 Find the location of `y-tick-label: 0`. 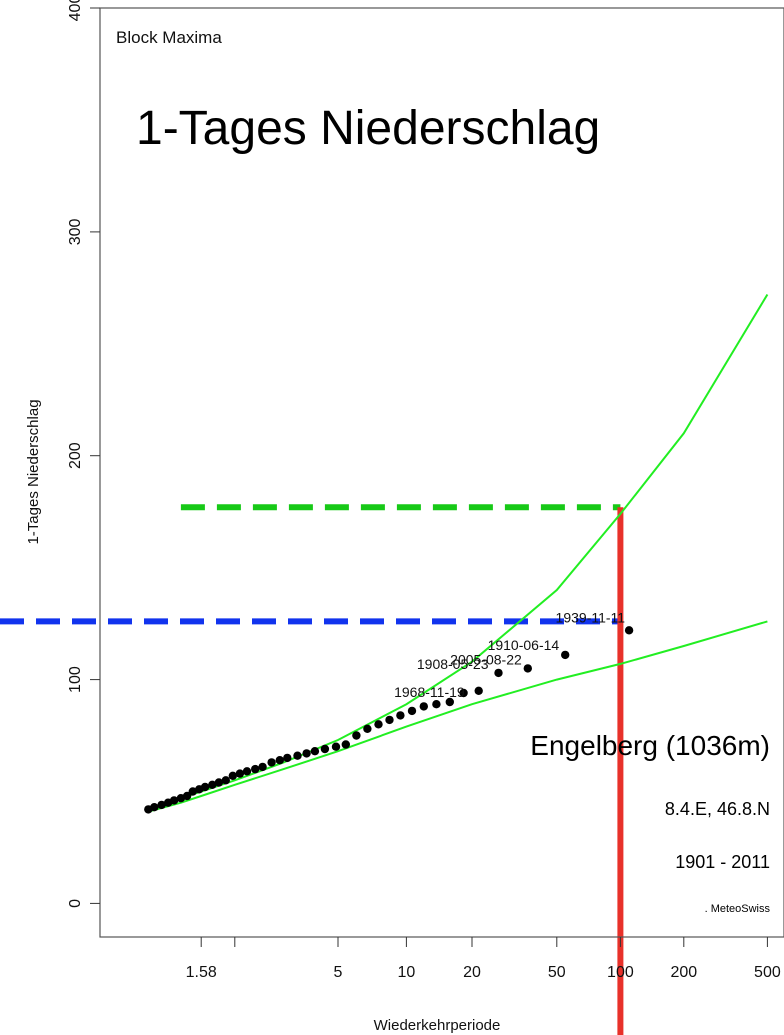

y-tick-label: 0 is located at coordinates (75, 903).